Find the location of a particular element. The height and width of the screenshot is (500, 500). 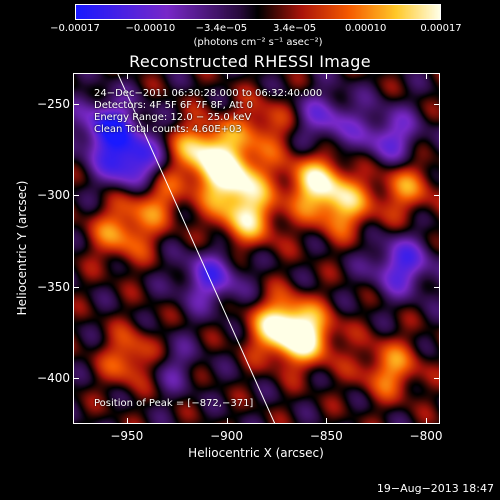

colorbar-tick-label: −0.00017 is located at coordinates (75, 28).